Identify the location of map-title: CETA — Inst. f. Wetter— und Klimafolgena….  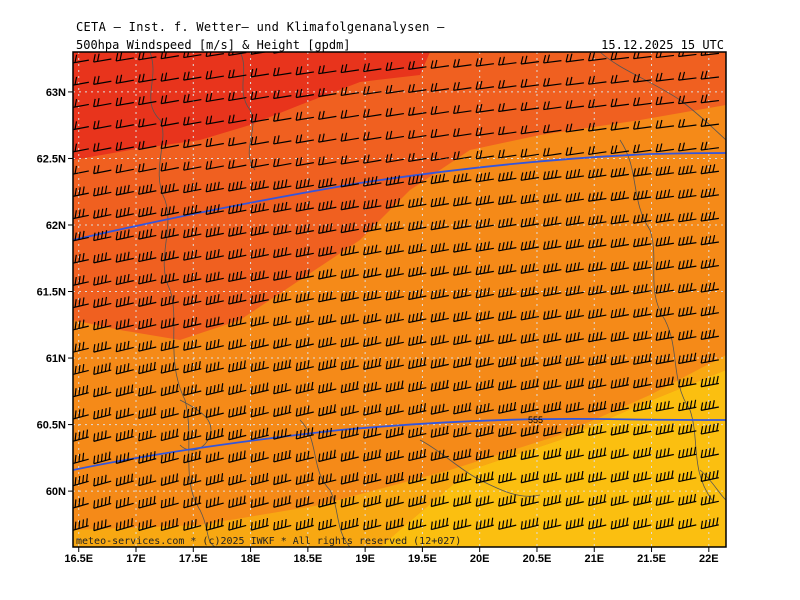
(260, 27).